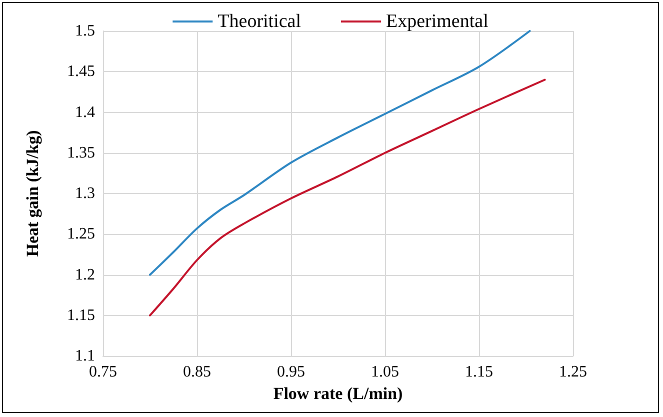  I want to click on x-tick-label: 1.15, so click(479, 372).